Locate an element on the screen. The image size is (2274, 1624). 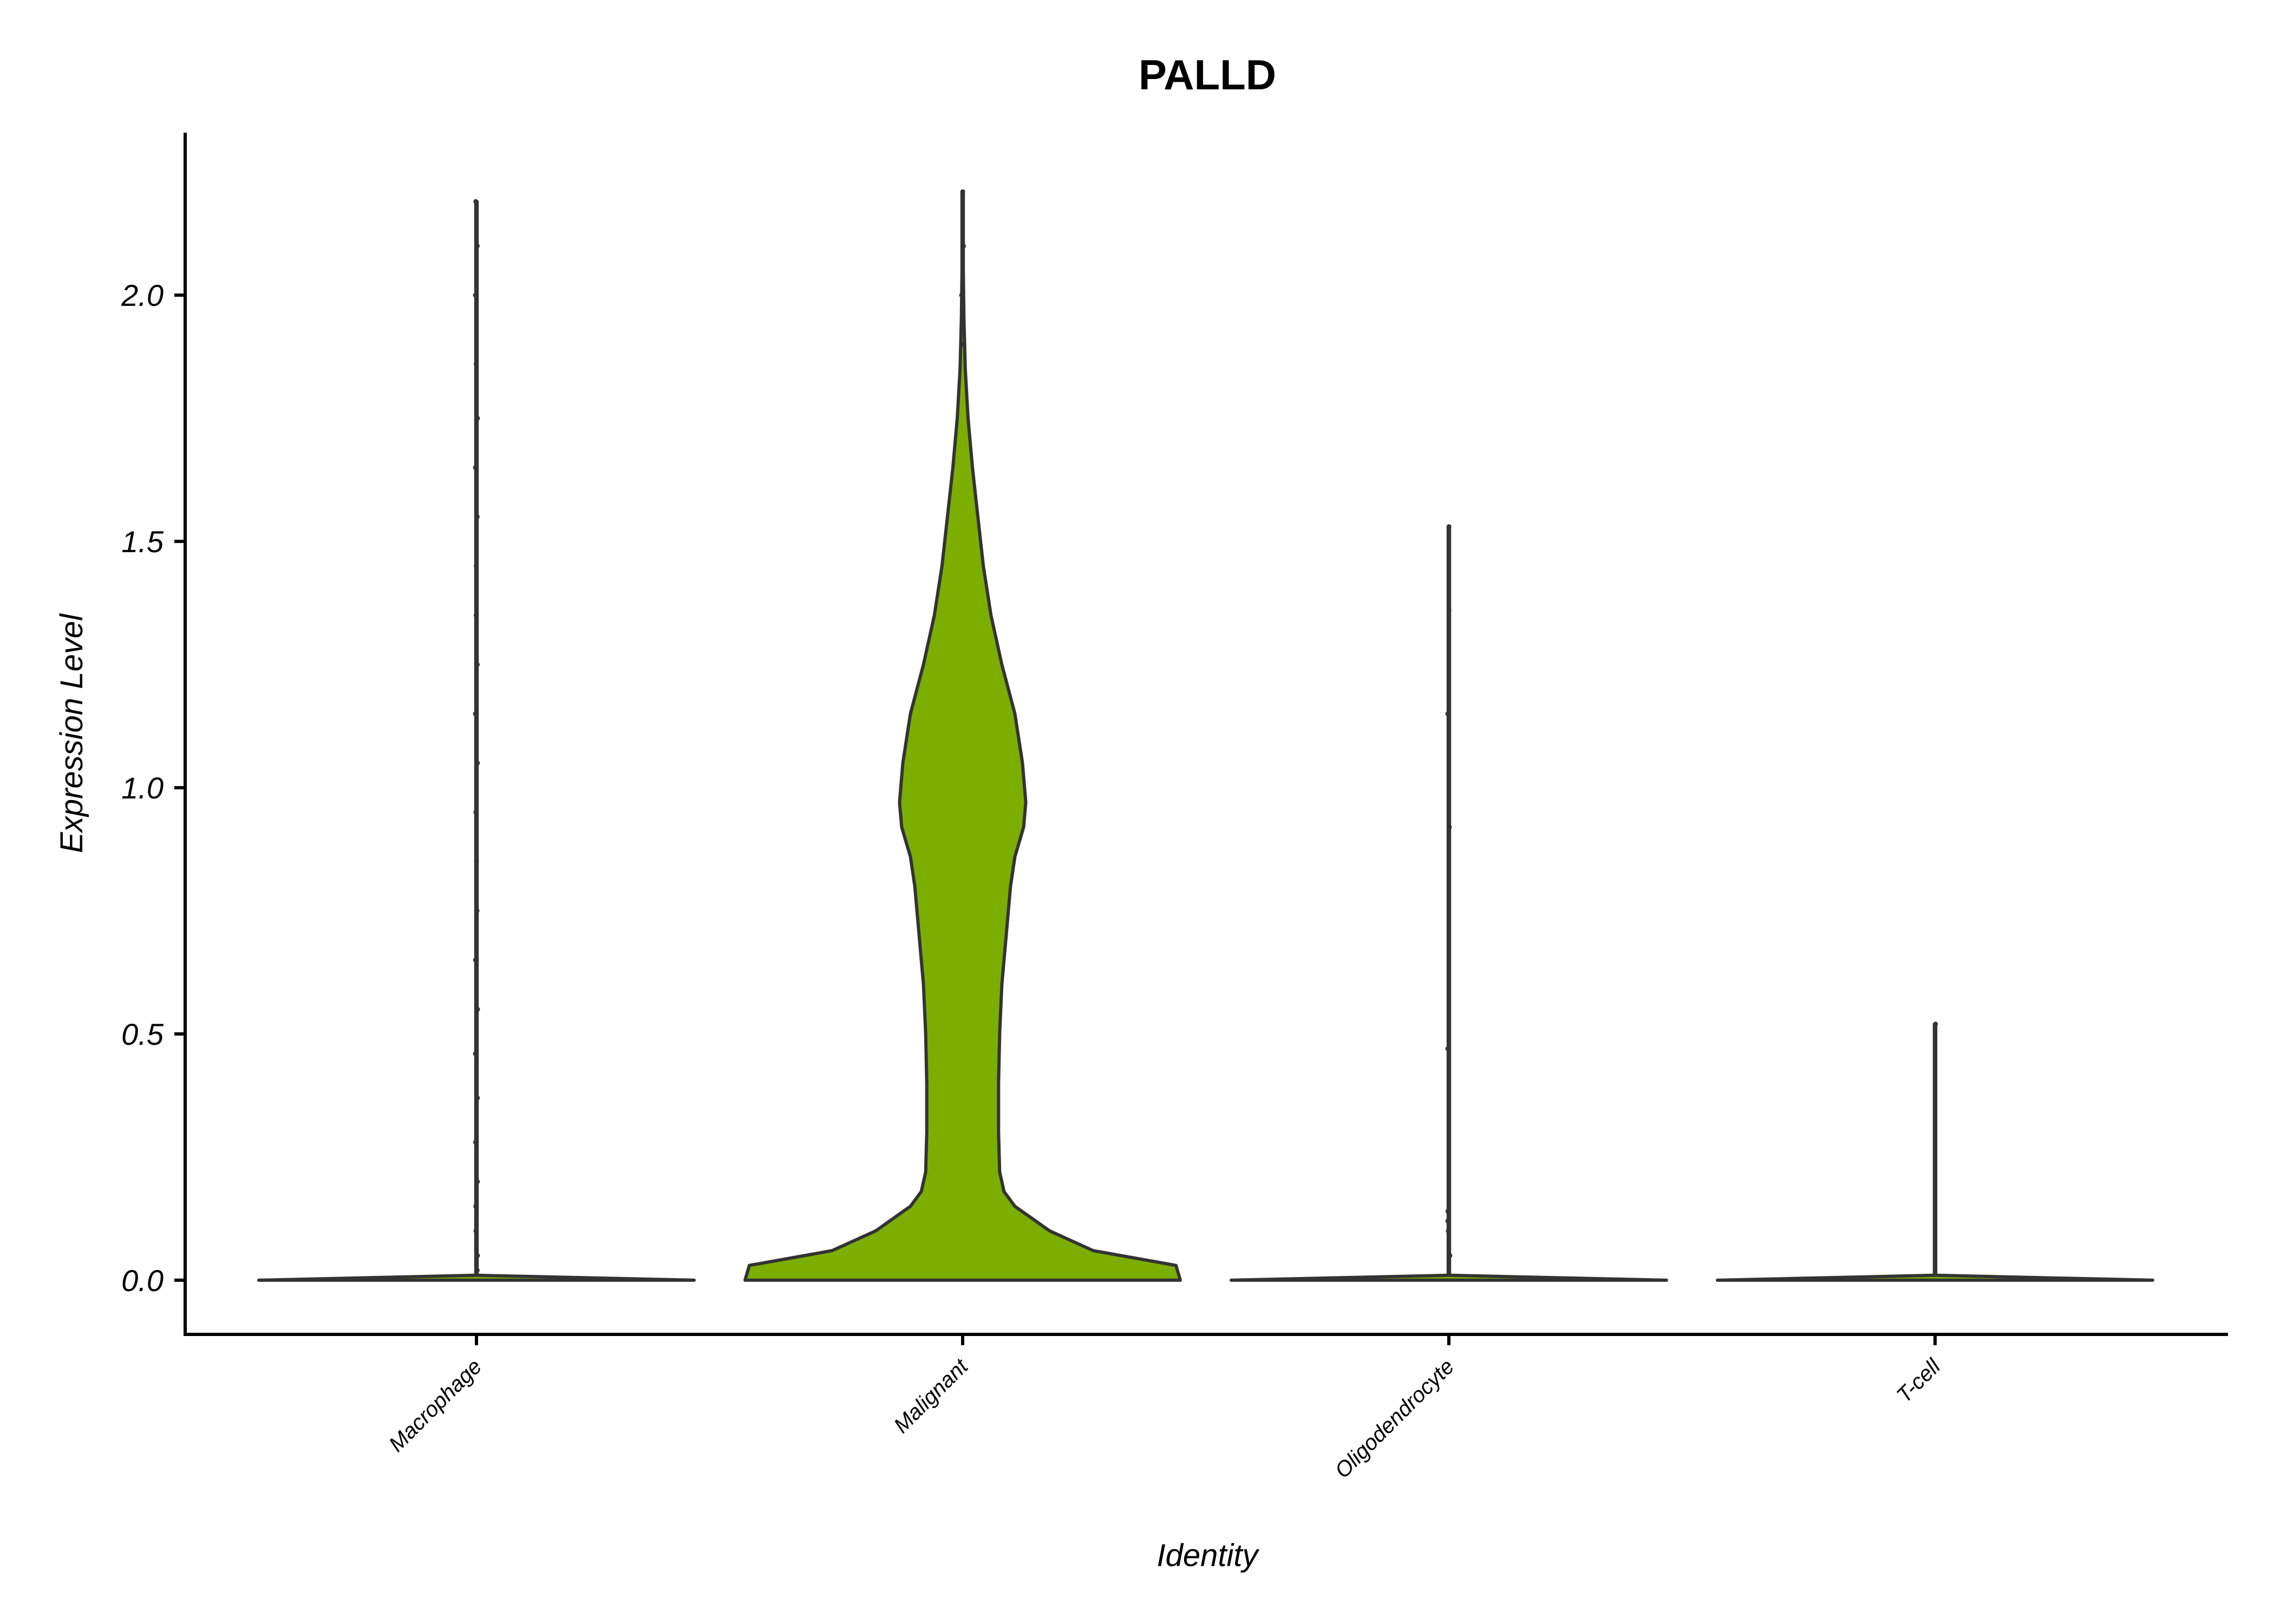
x-tick-label: Malignant is located at coordinates (932, 1396).